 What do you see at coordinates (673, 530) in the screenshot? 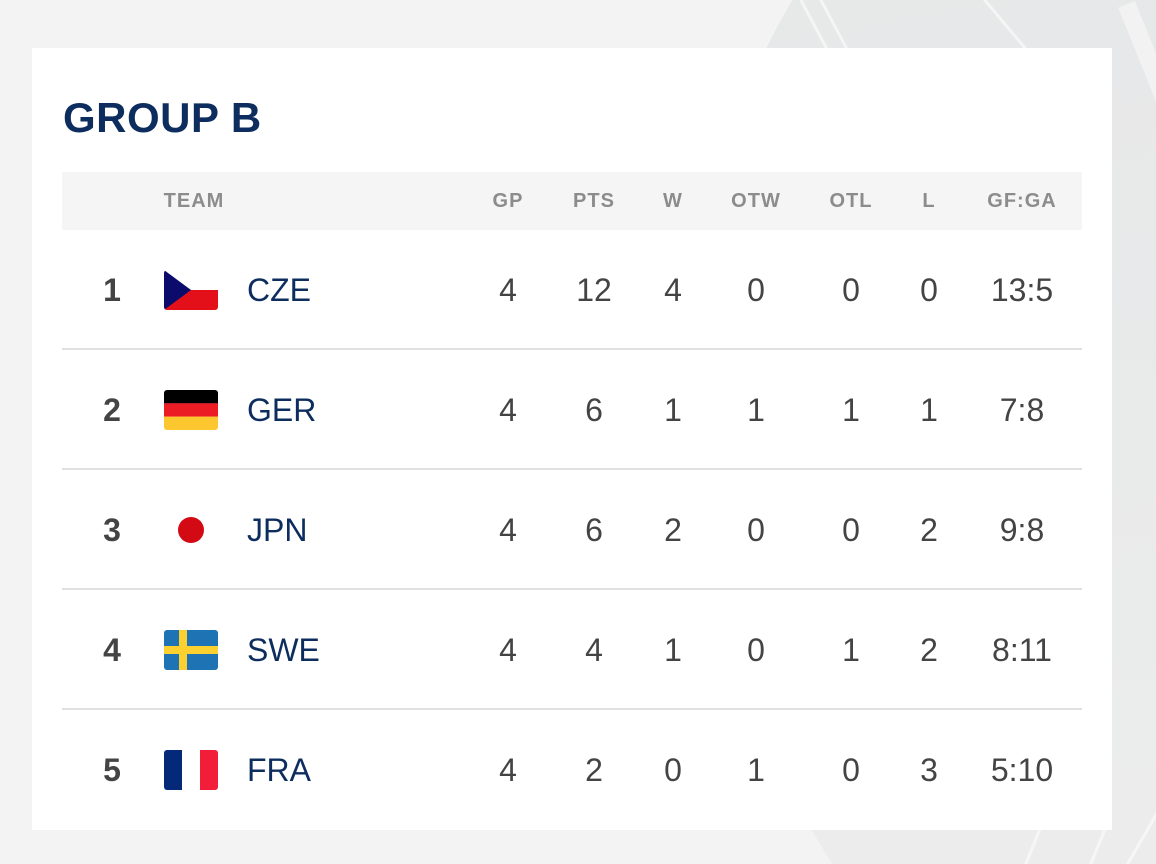
I see `wins: 2` at bounding box center [673, 530].